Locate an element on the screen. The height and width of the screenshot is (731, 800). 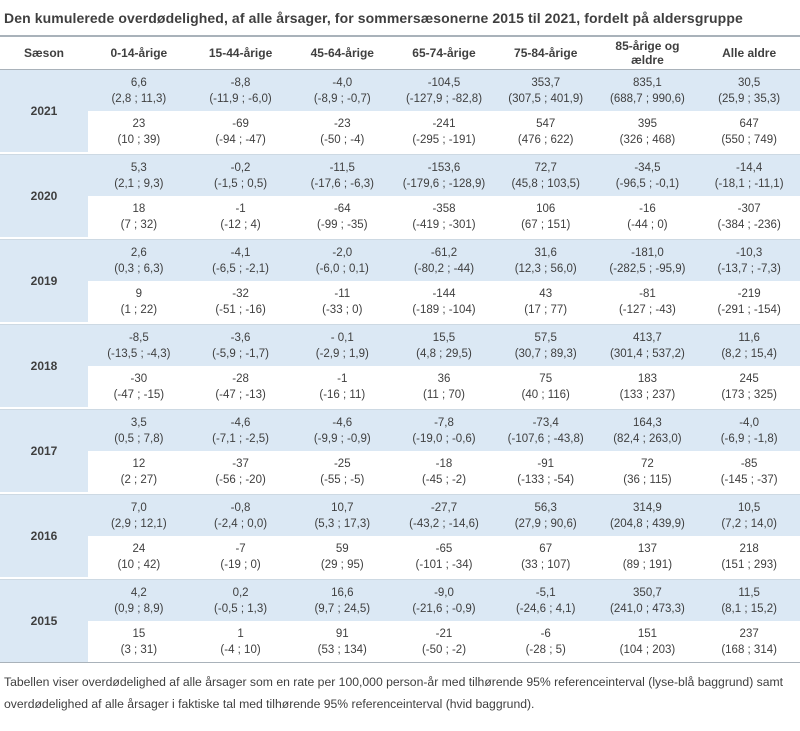
cell-value: 151 is located at coordinates (647, 633).